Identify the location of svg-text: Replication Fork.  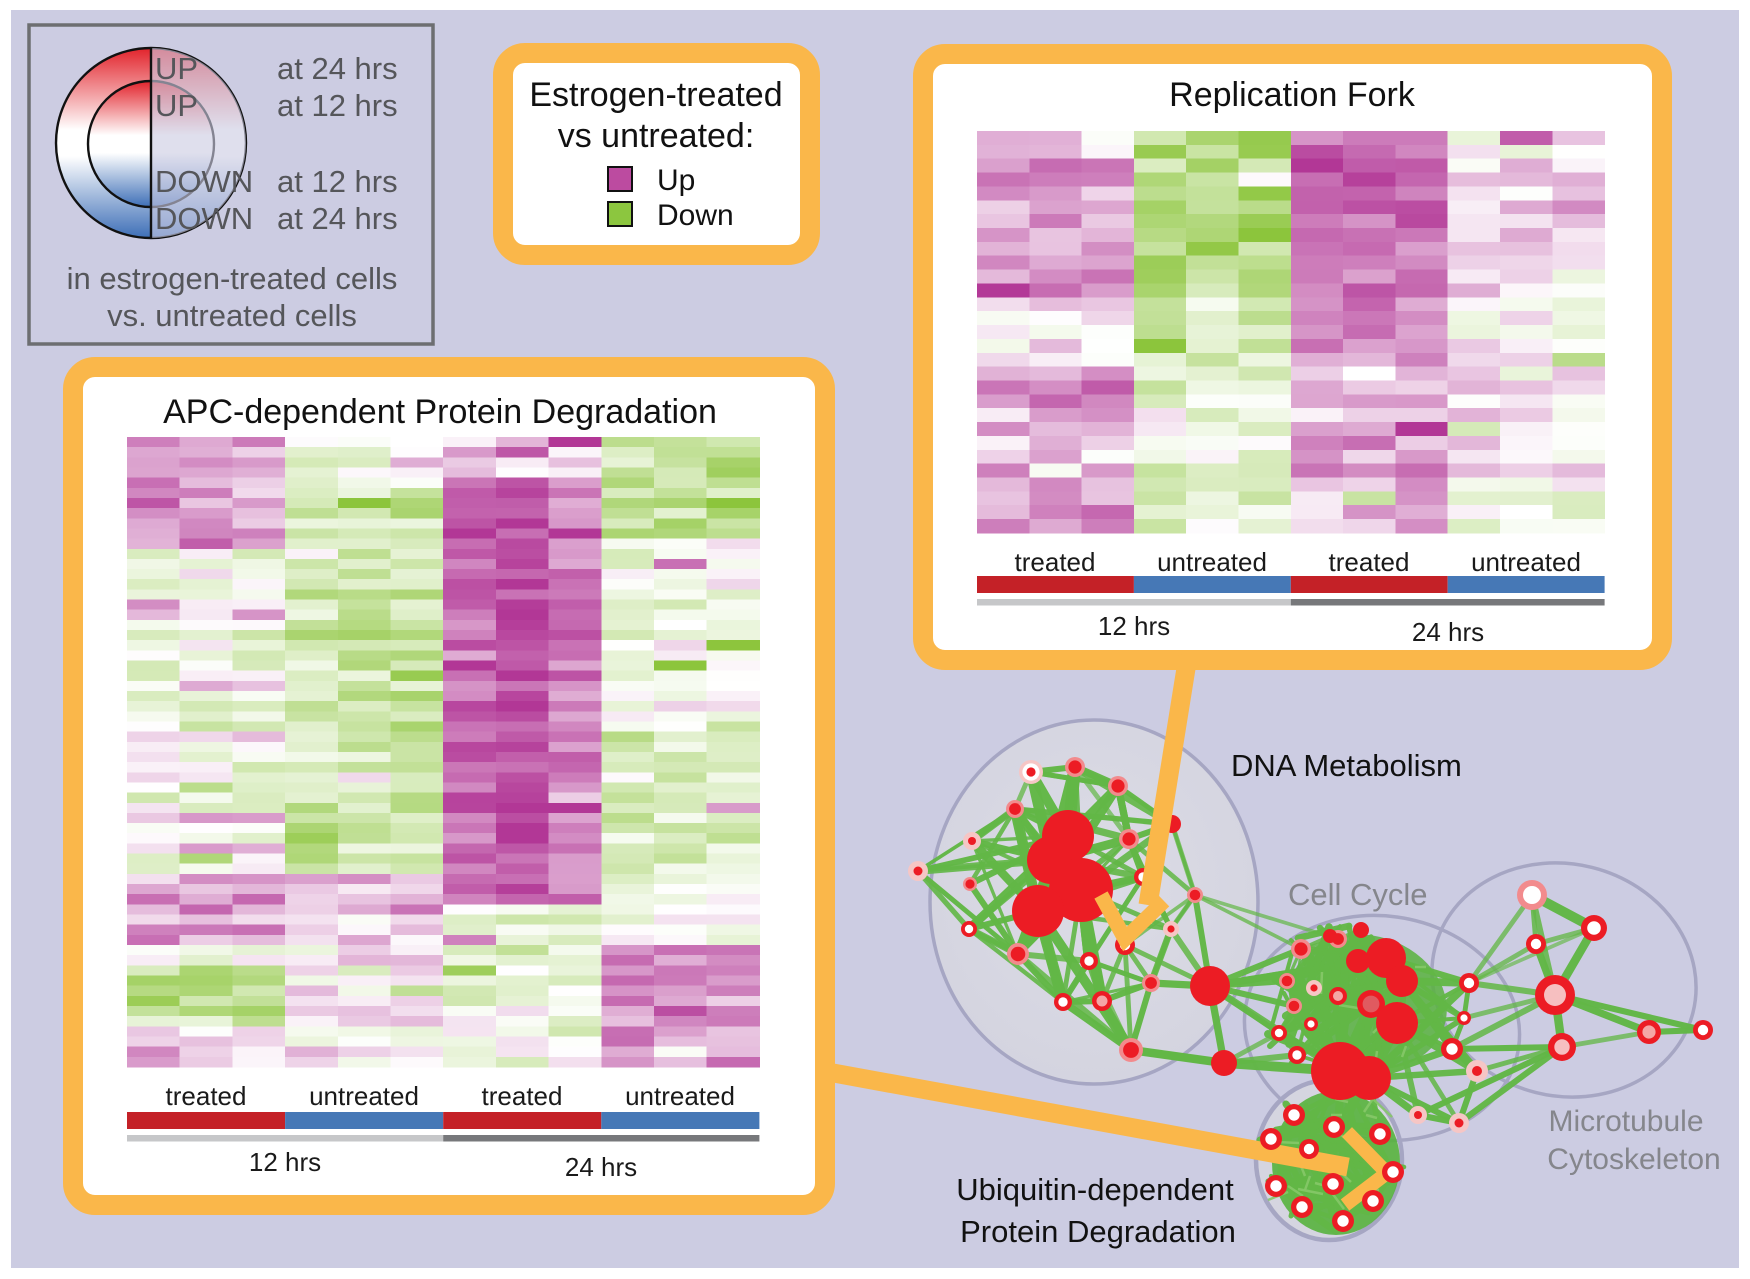
(1292, 95).